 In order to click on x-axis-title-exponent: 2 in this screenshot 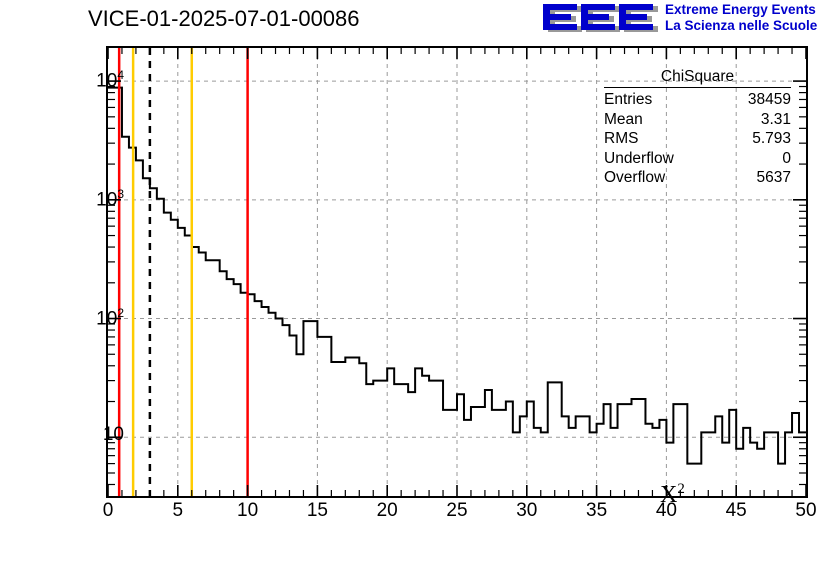, I will do `click(681, 489)`.